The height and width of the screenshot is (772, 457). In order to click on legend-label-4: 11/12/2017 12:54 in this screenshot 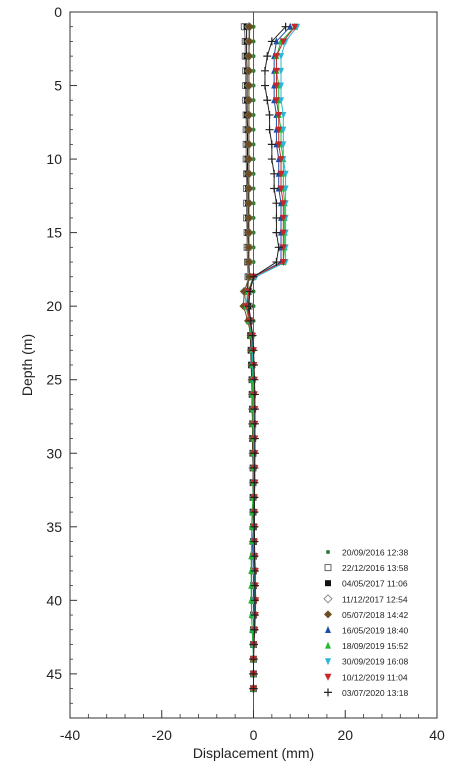, I will do `click(375, 599)`.